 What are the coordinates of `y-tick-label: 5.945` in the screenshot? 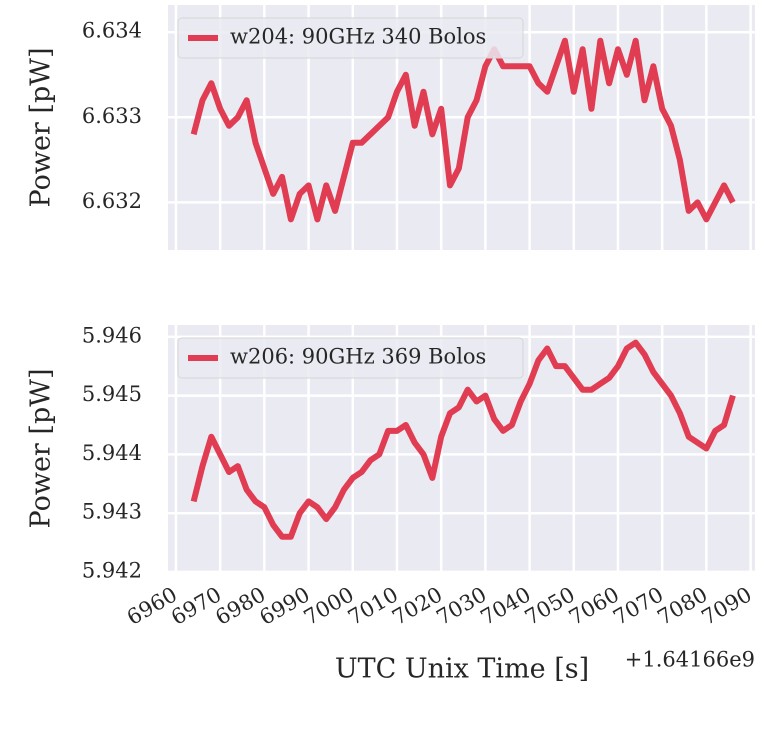 It's located at (112, 394).